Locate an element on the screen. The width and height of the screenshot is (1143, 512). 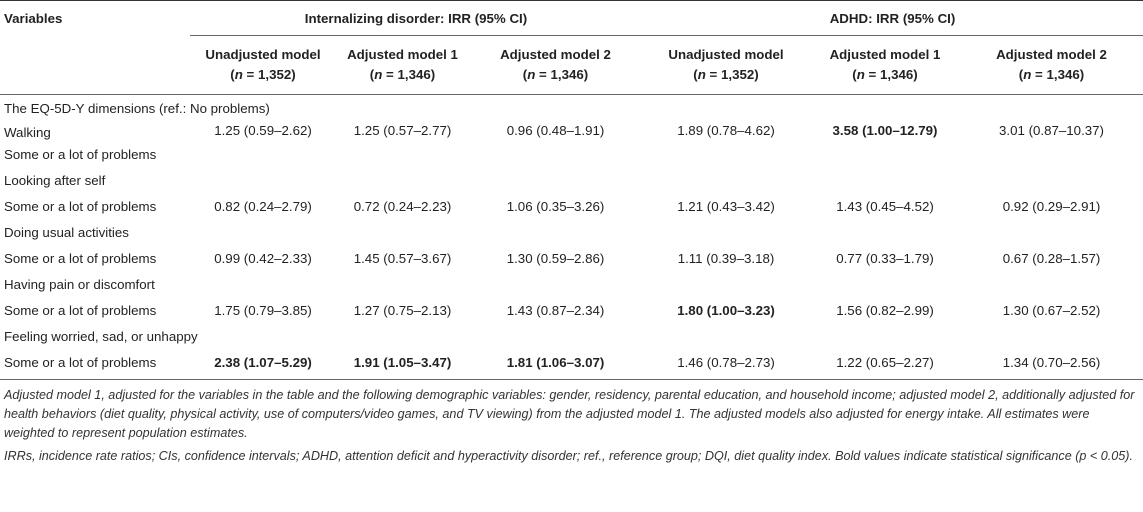
cell-value: 1.34 (0.70–2.56) is located at coordinates (1051, 362).